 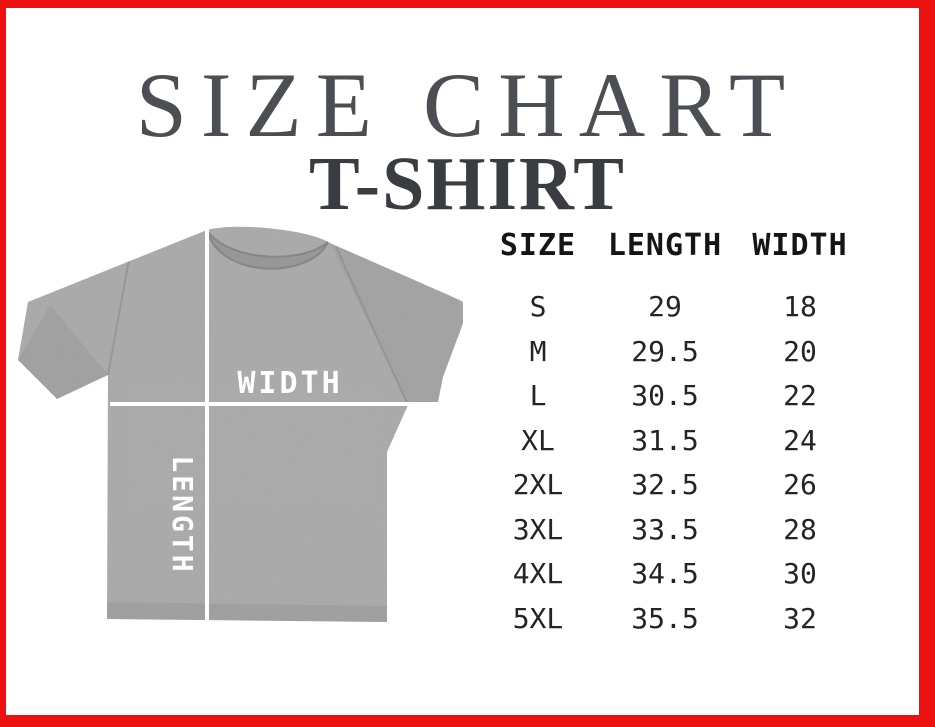 What do you see at coordinates (538, 245) in the screenshot?
I see `col-header-size: SIZE` at bounding box center [538, 245].